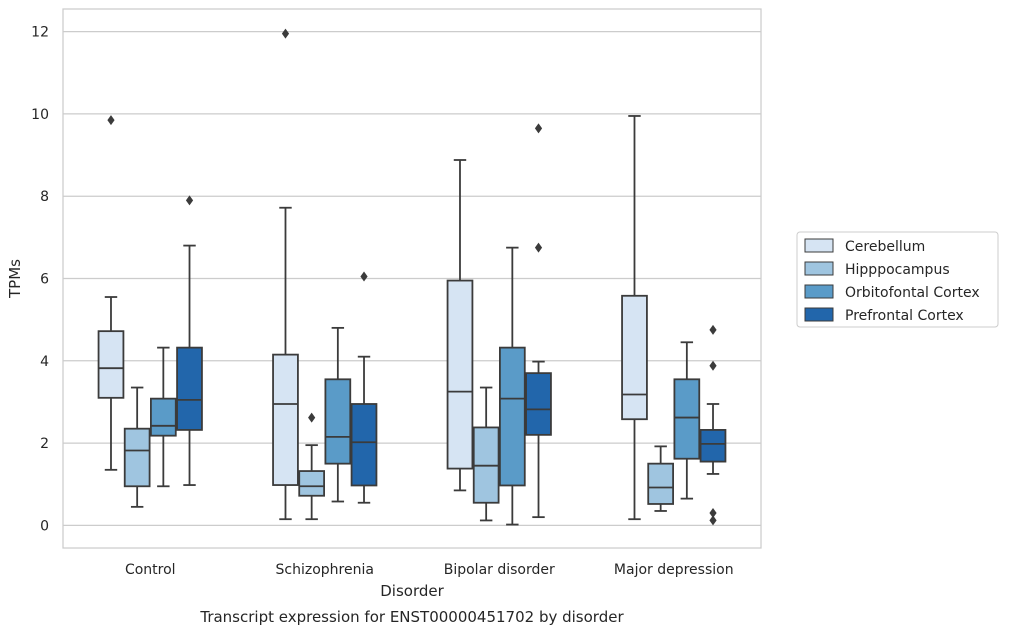  What do you see at coordinates (150, 570) in the screenshot?
I see `x-tick-label-control: Control` at bounding box center [150, 570].